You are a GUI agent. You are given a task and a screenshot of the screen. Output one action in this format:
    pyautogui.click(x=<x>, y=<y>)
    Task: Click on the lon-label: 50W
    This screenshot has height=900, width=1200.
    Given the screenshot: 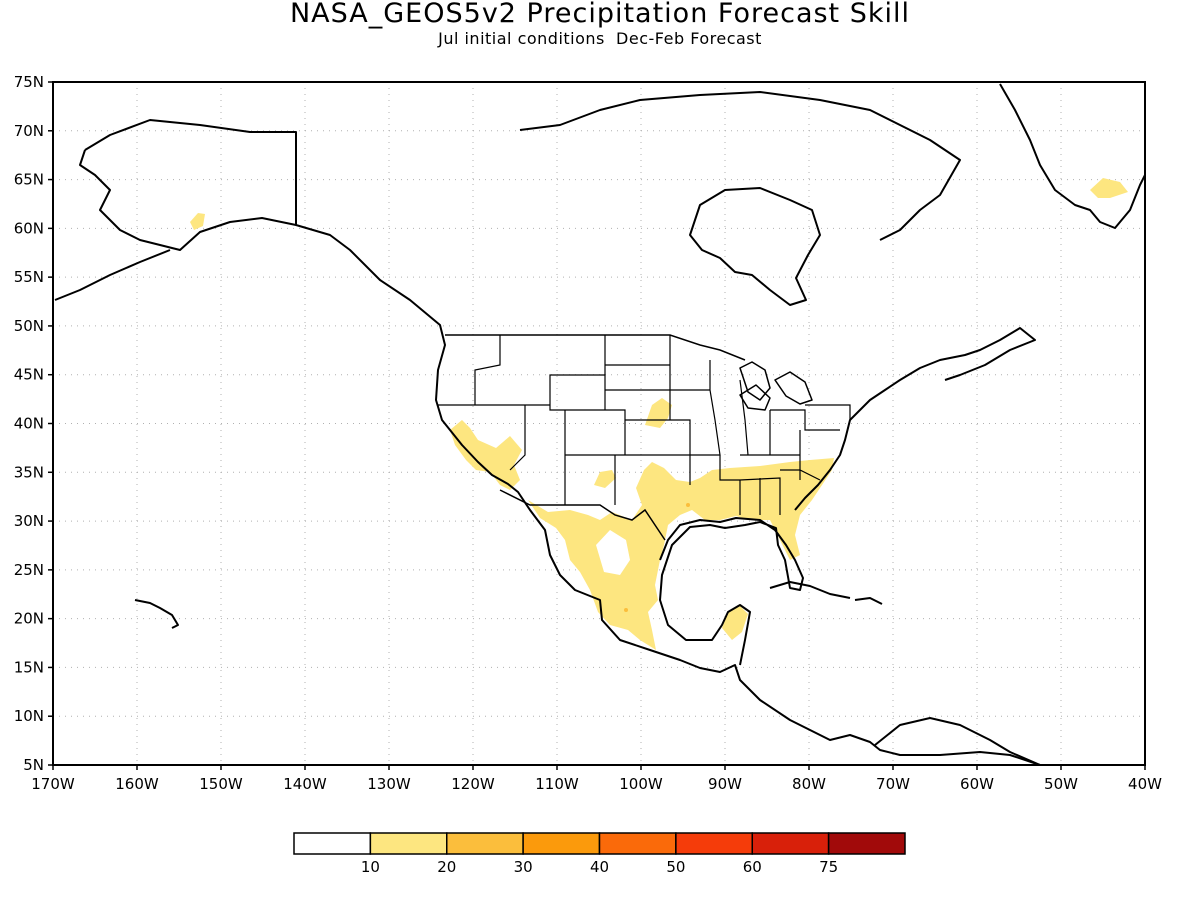 What is the action you would take?
    pyautogui.click(x=1061, y=784)
    